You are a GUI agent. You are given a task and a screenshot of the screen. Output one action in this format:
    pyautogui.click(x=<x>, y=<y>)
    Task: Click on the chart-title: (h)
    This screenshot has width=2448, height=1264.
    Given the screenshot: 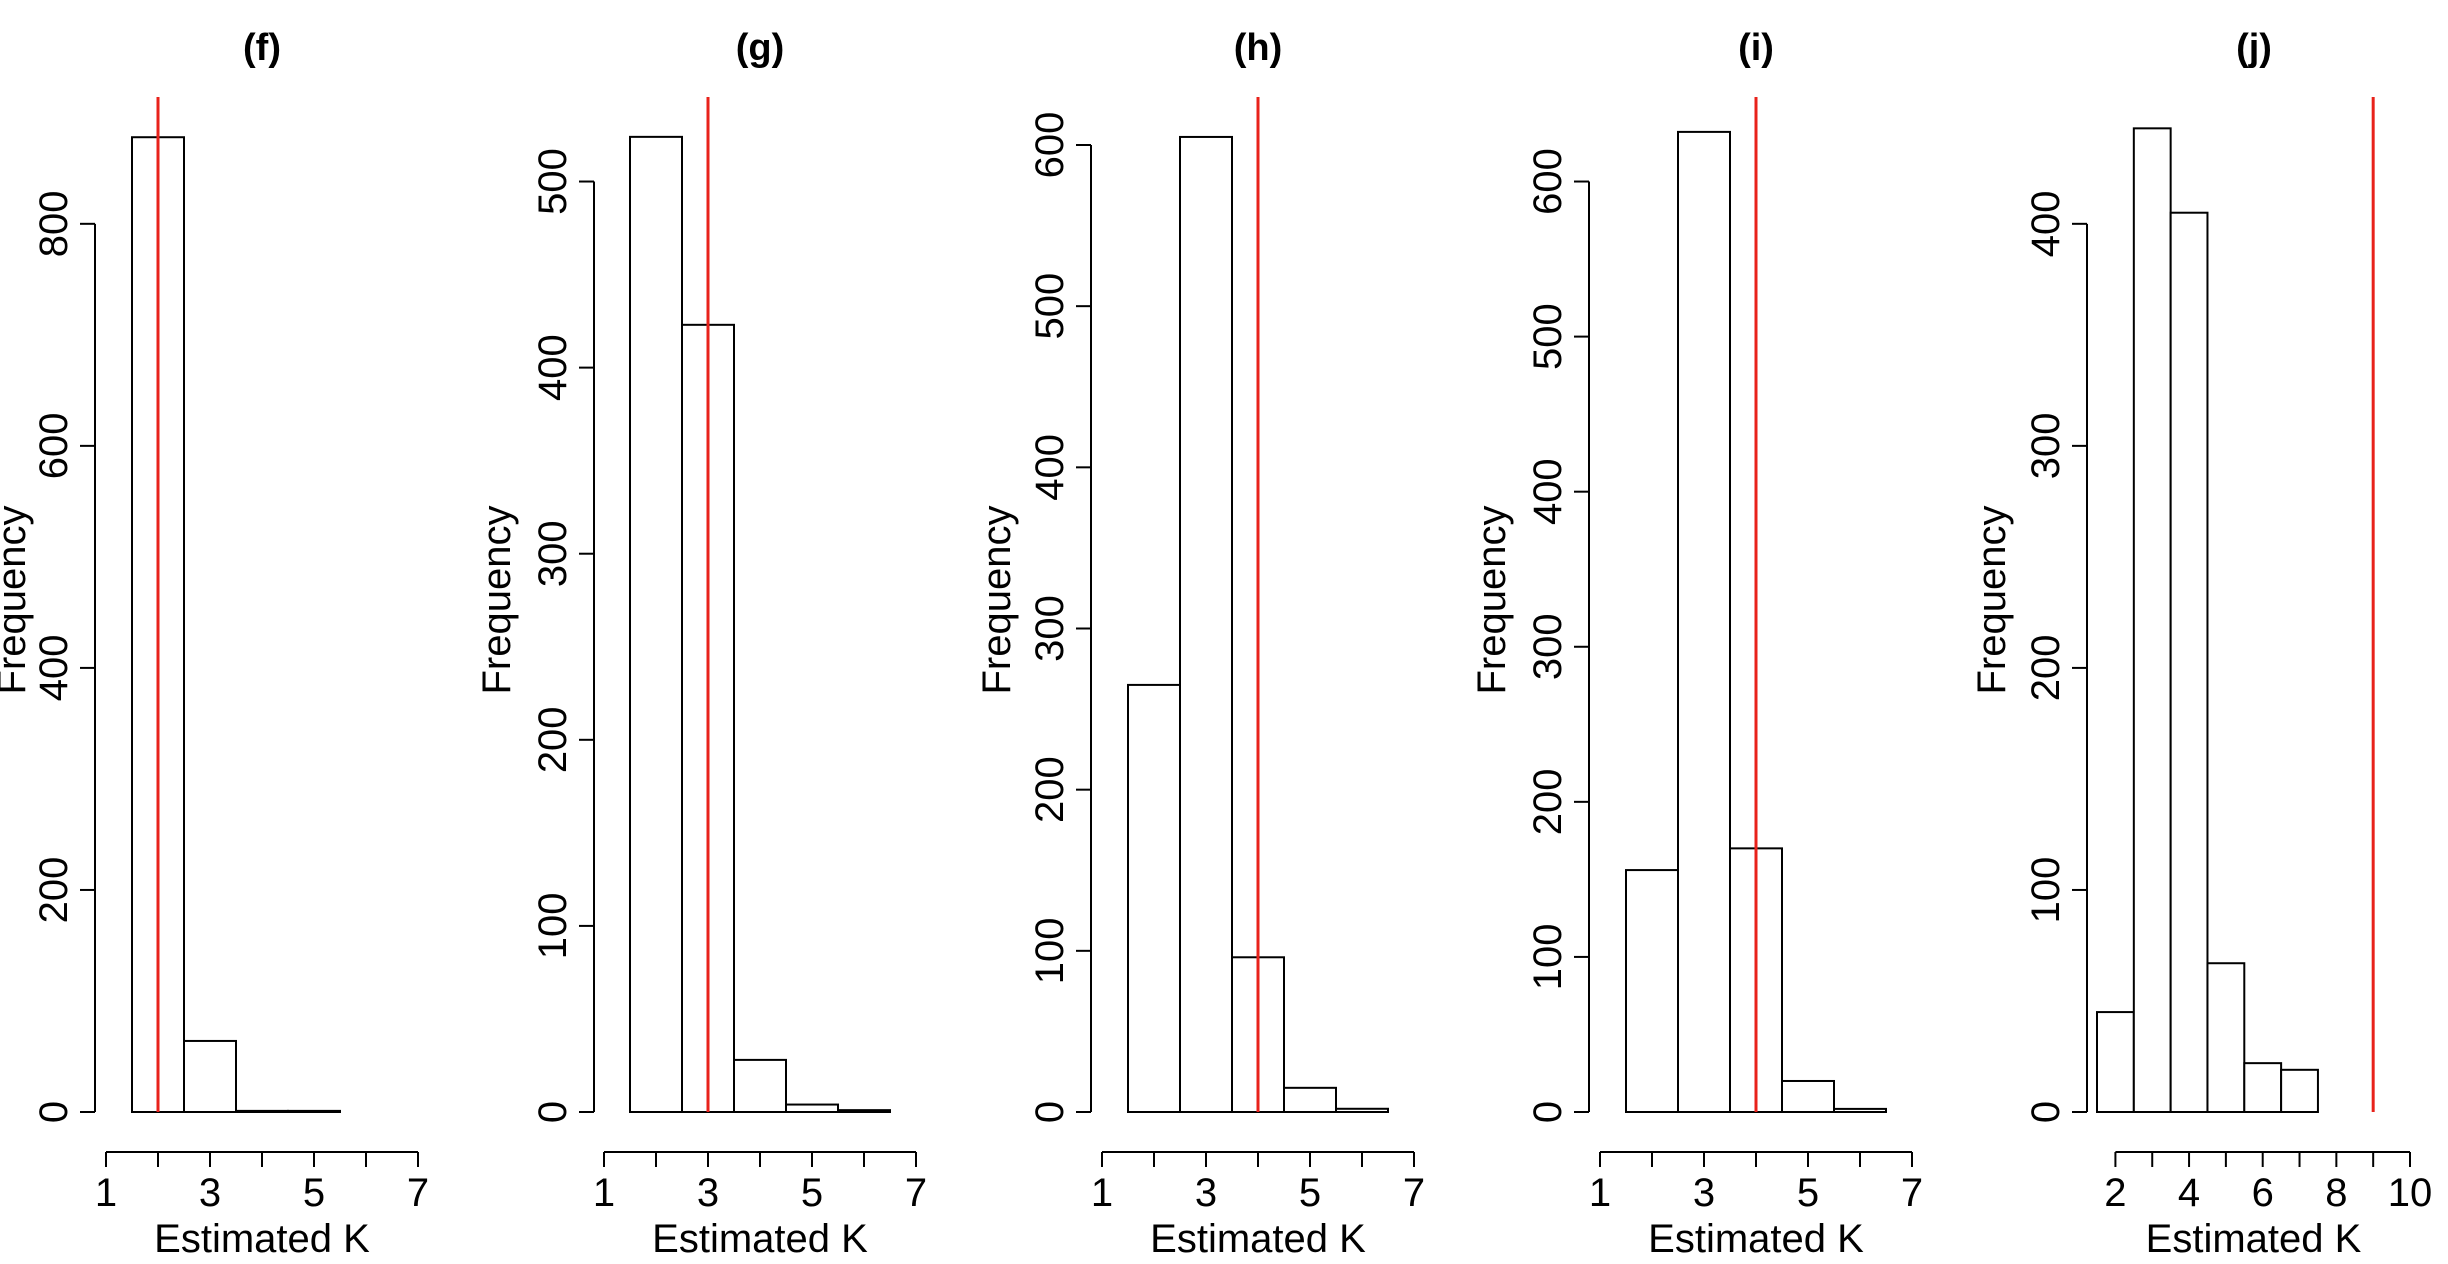 What is the action you would take?
    pyautogui.click(x=1258, y=48)
    